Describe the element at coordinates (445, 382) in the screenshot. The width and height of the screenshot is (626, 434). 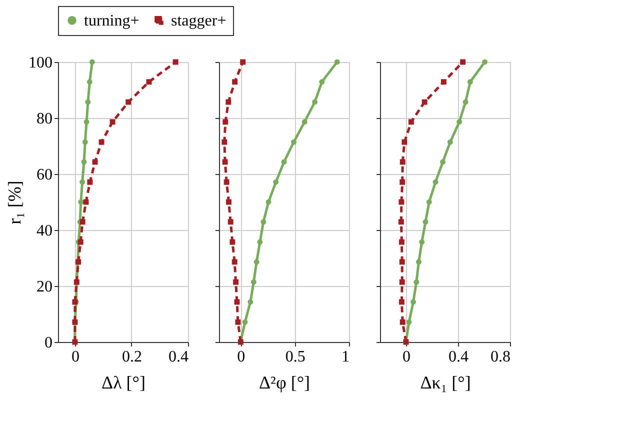
I see `x-axis-title: Δκ₁ [°]` at that location.